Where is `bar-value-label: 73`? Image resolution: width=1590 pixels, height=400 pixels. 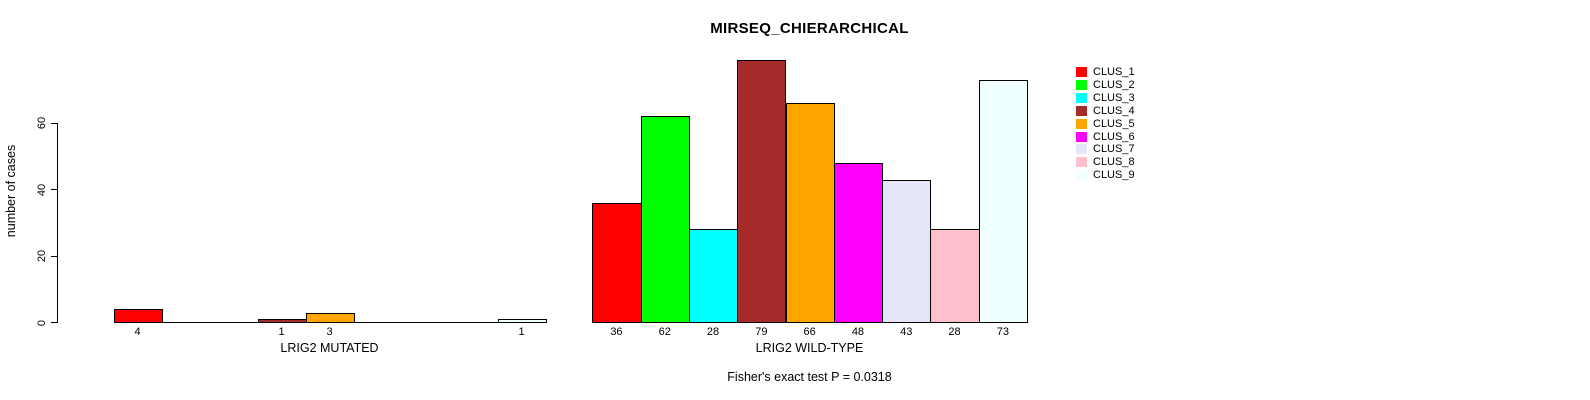 bar-value-label: 73 is located at coordinates (1002, 332).